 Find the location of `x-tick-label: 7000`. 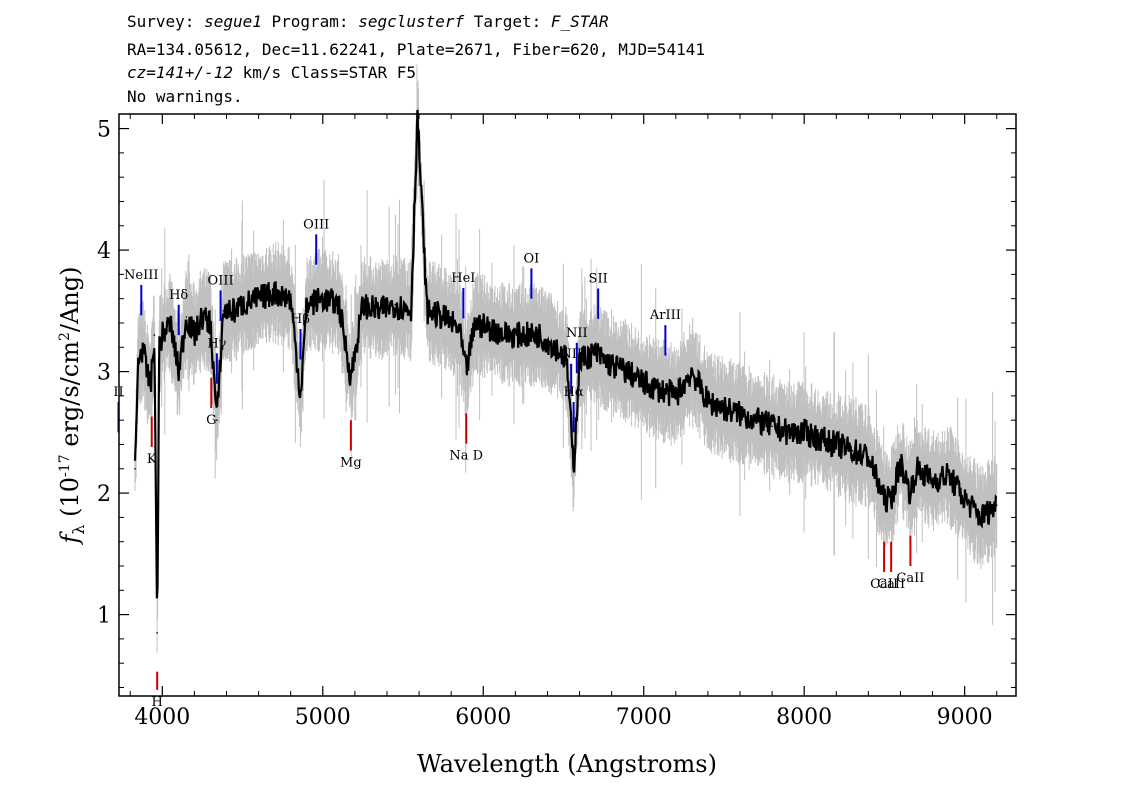

x-tick-label: 7000 is located at coordinates (644, 717).